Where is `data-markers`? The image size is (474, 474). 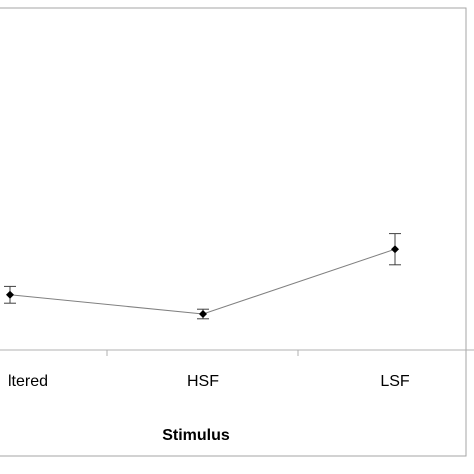 data-markers is located at coordinates (202, 281).